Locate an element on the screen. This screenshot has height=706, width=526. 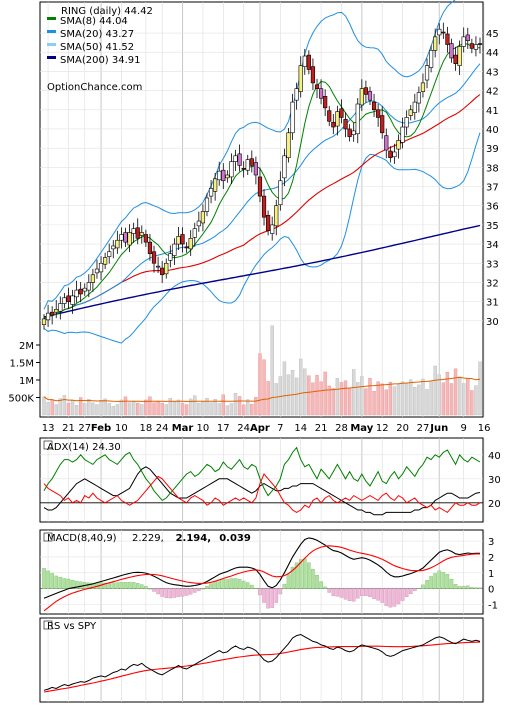
volume-axis-tick-label: 1M is located at coordinates (26, 381).